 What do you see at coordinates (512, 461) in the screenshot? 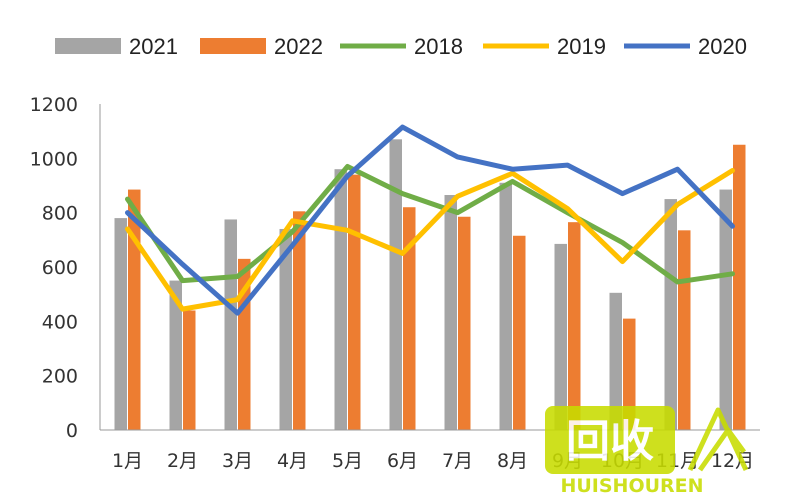
I see `x-tick-label: 8月` at bounding box center [512, 461].